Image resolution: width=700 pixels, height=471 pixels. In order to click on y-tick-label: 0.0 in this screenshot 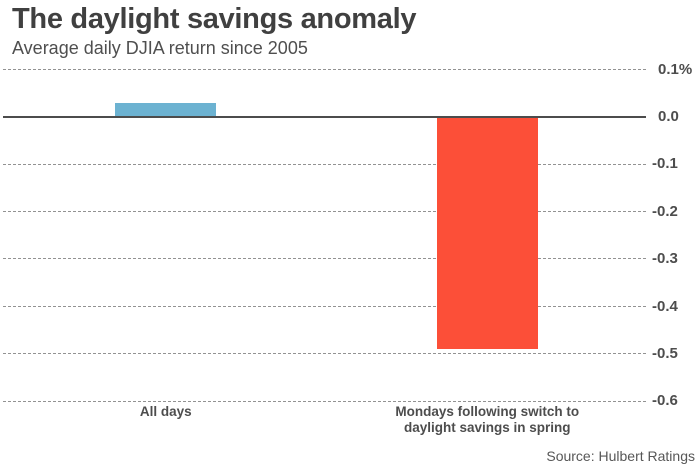, I will do `click(668, 116)`.